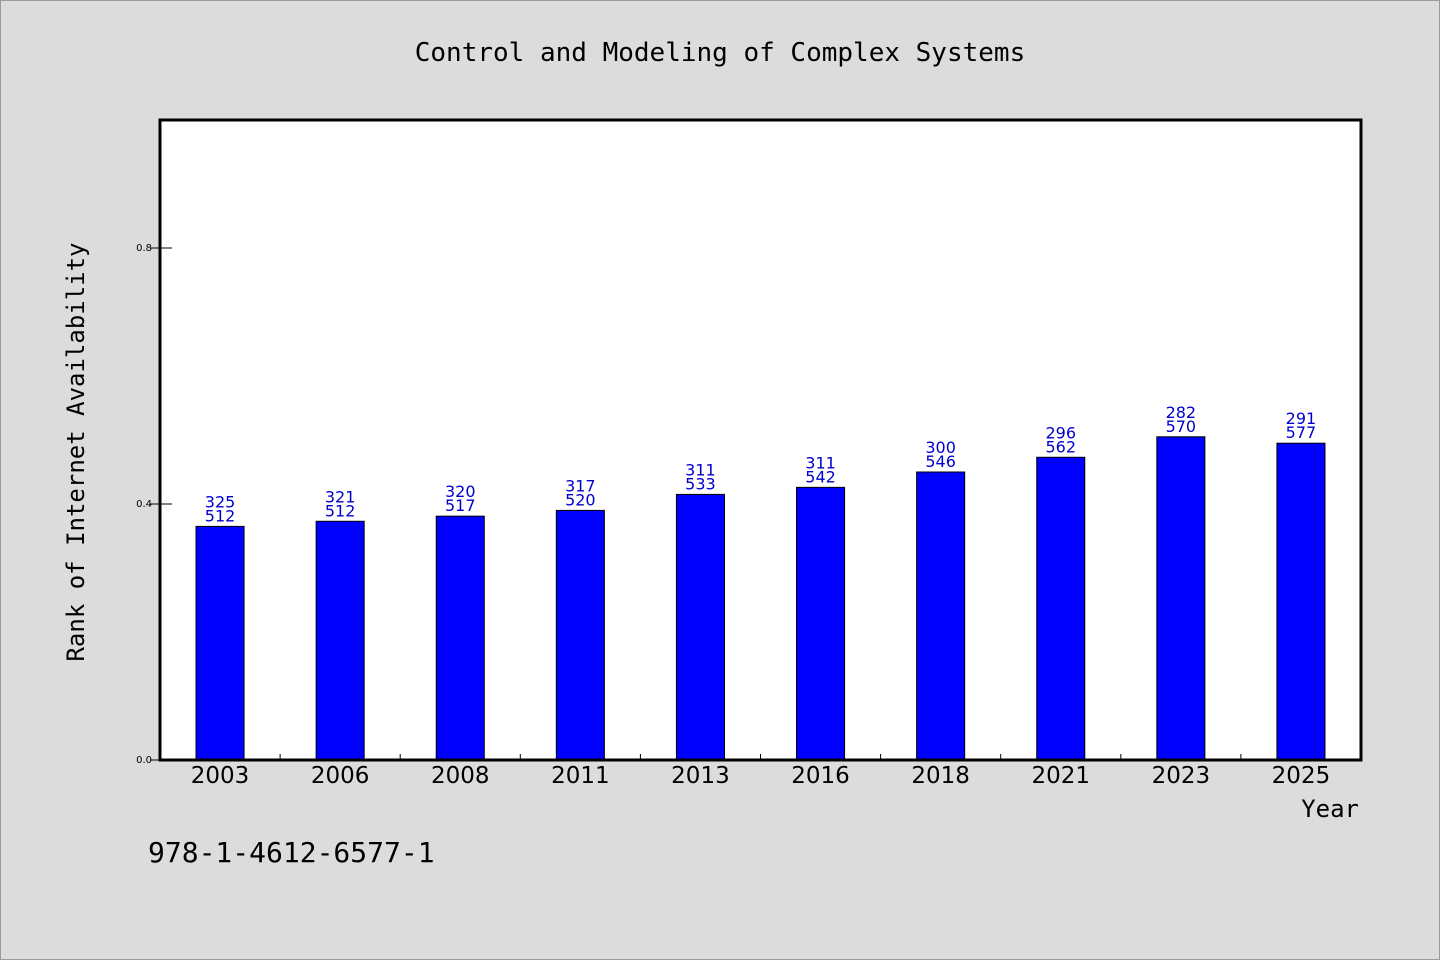 Image resolution: width=1440 pixels, height=960 pixels. Describe the element at coordinates (460, 776) in the screenshot. I see `x-tick-label: 2008` at that location.